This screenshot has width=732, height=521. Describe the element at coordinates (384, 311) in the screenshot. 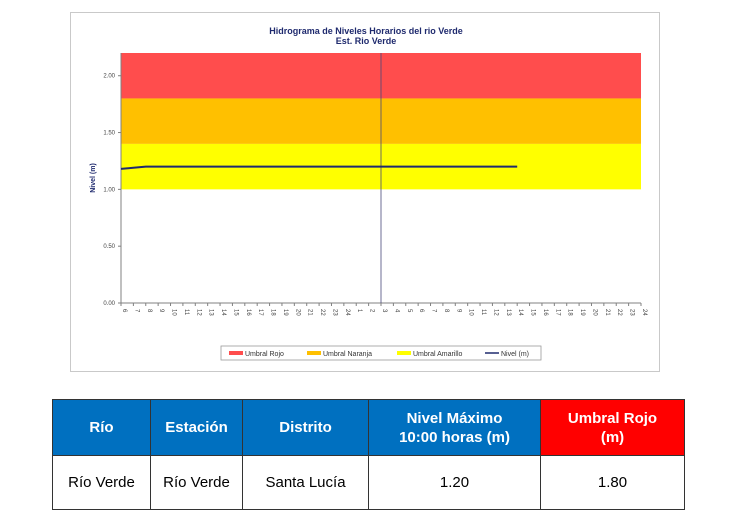

I see `x-tick-label: 3` at that location.